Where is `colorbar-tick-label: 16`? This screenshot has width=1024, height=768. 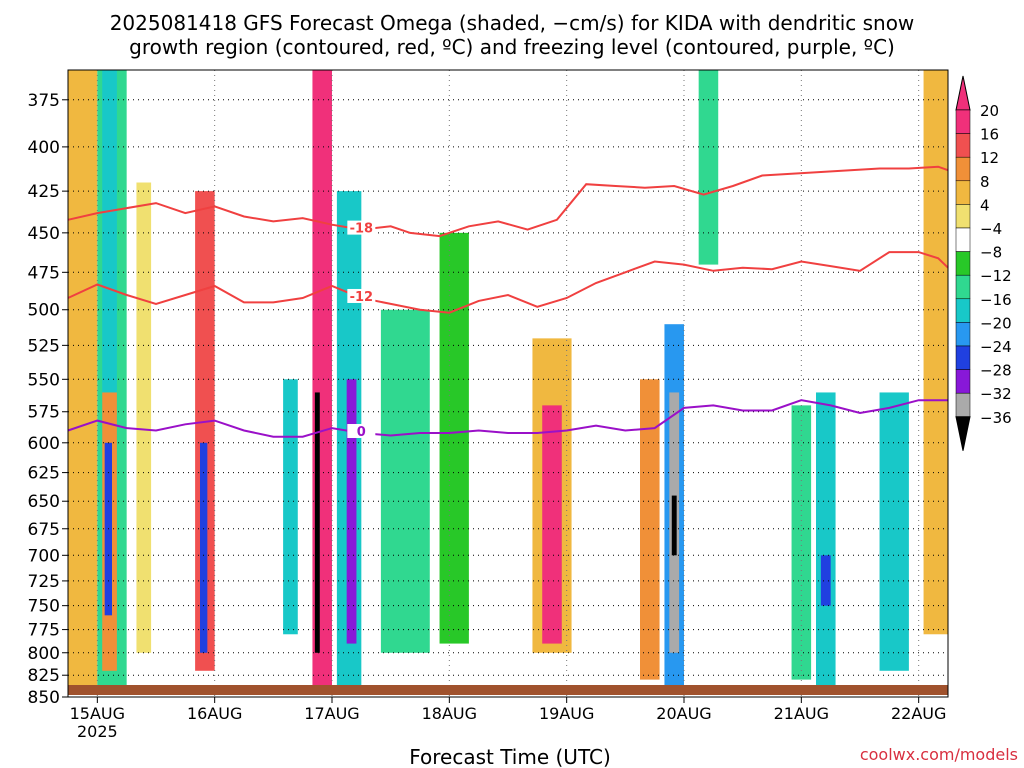
colorbar-tick-label: 16 is located at coordinates (989, 135).